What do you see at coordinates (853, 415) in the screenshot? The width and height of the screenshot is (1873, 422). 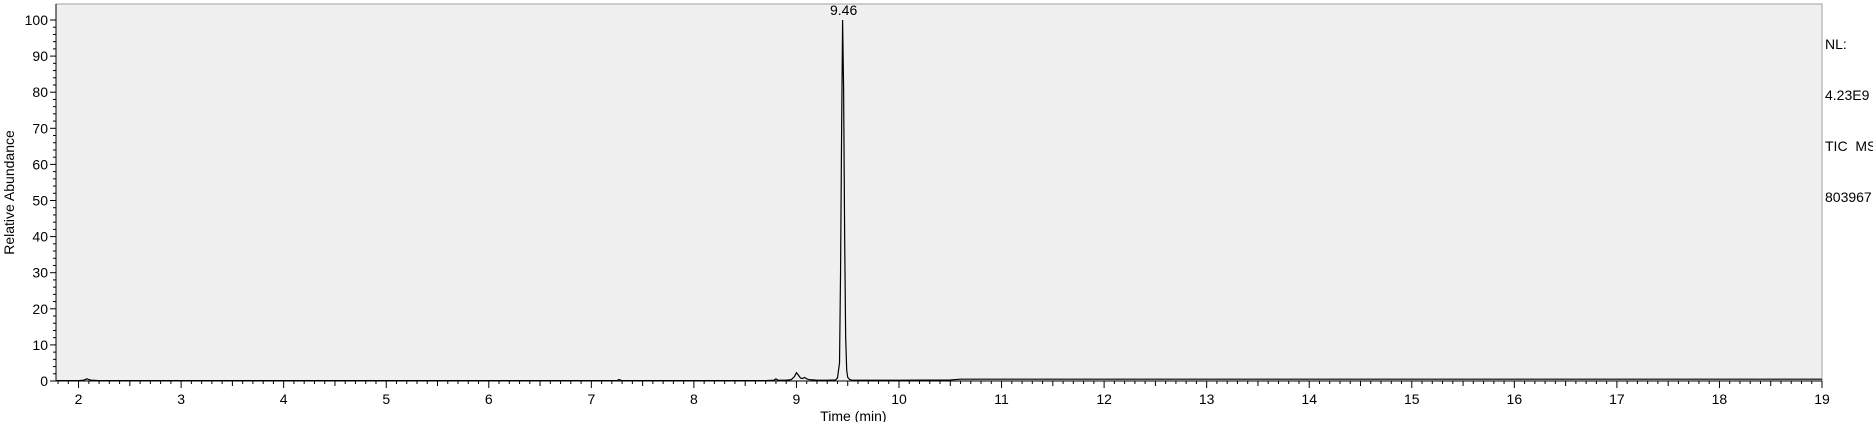 I see `x-axis-title: Time (min)` at bounding box center [853, 415].